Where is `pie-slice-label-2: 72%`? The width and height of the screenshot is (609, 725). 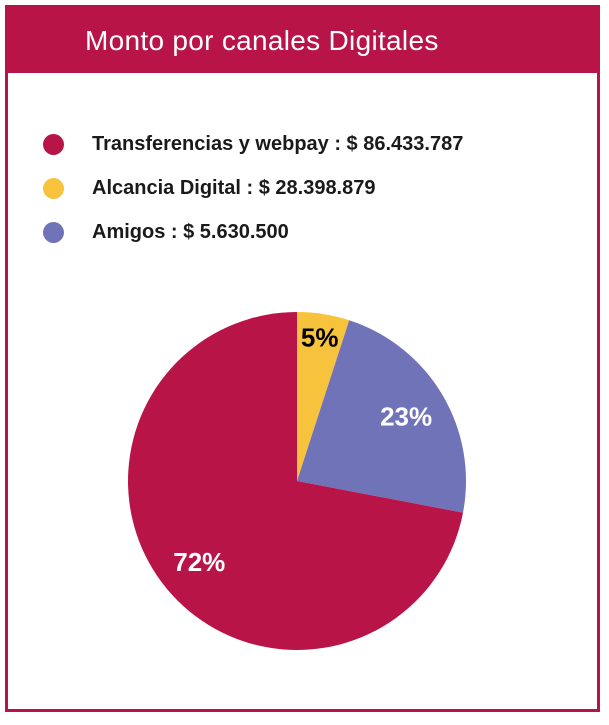 pie-slice-label-2: 72% is located at coordinates (199, 562).